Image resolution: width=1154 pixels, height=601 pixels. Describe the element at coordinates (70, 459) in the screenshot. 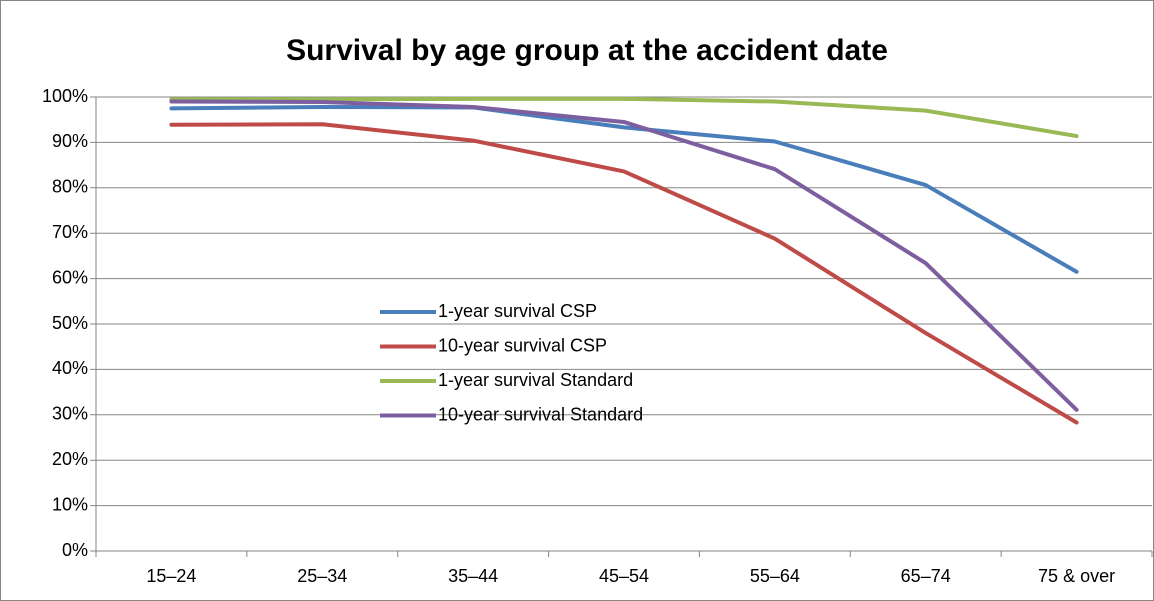

I see `y-tick-label: 20%` at that location.